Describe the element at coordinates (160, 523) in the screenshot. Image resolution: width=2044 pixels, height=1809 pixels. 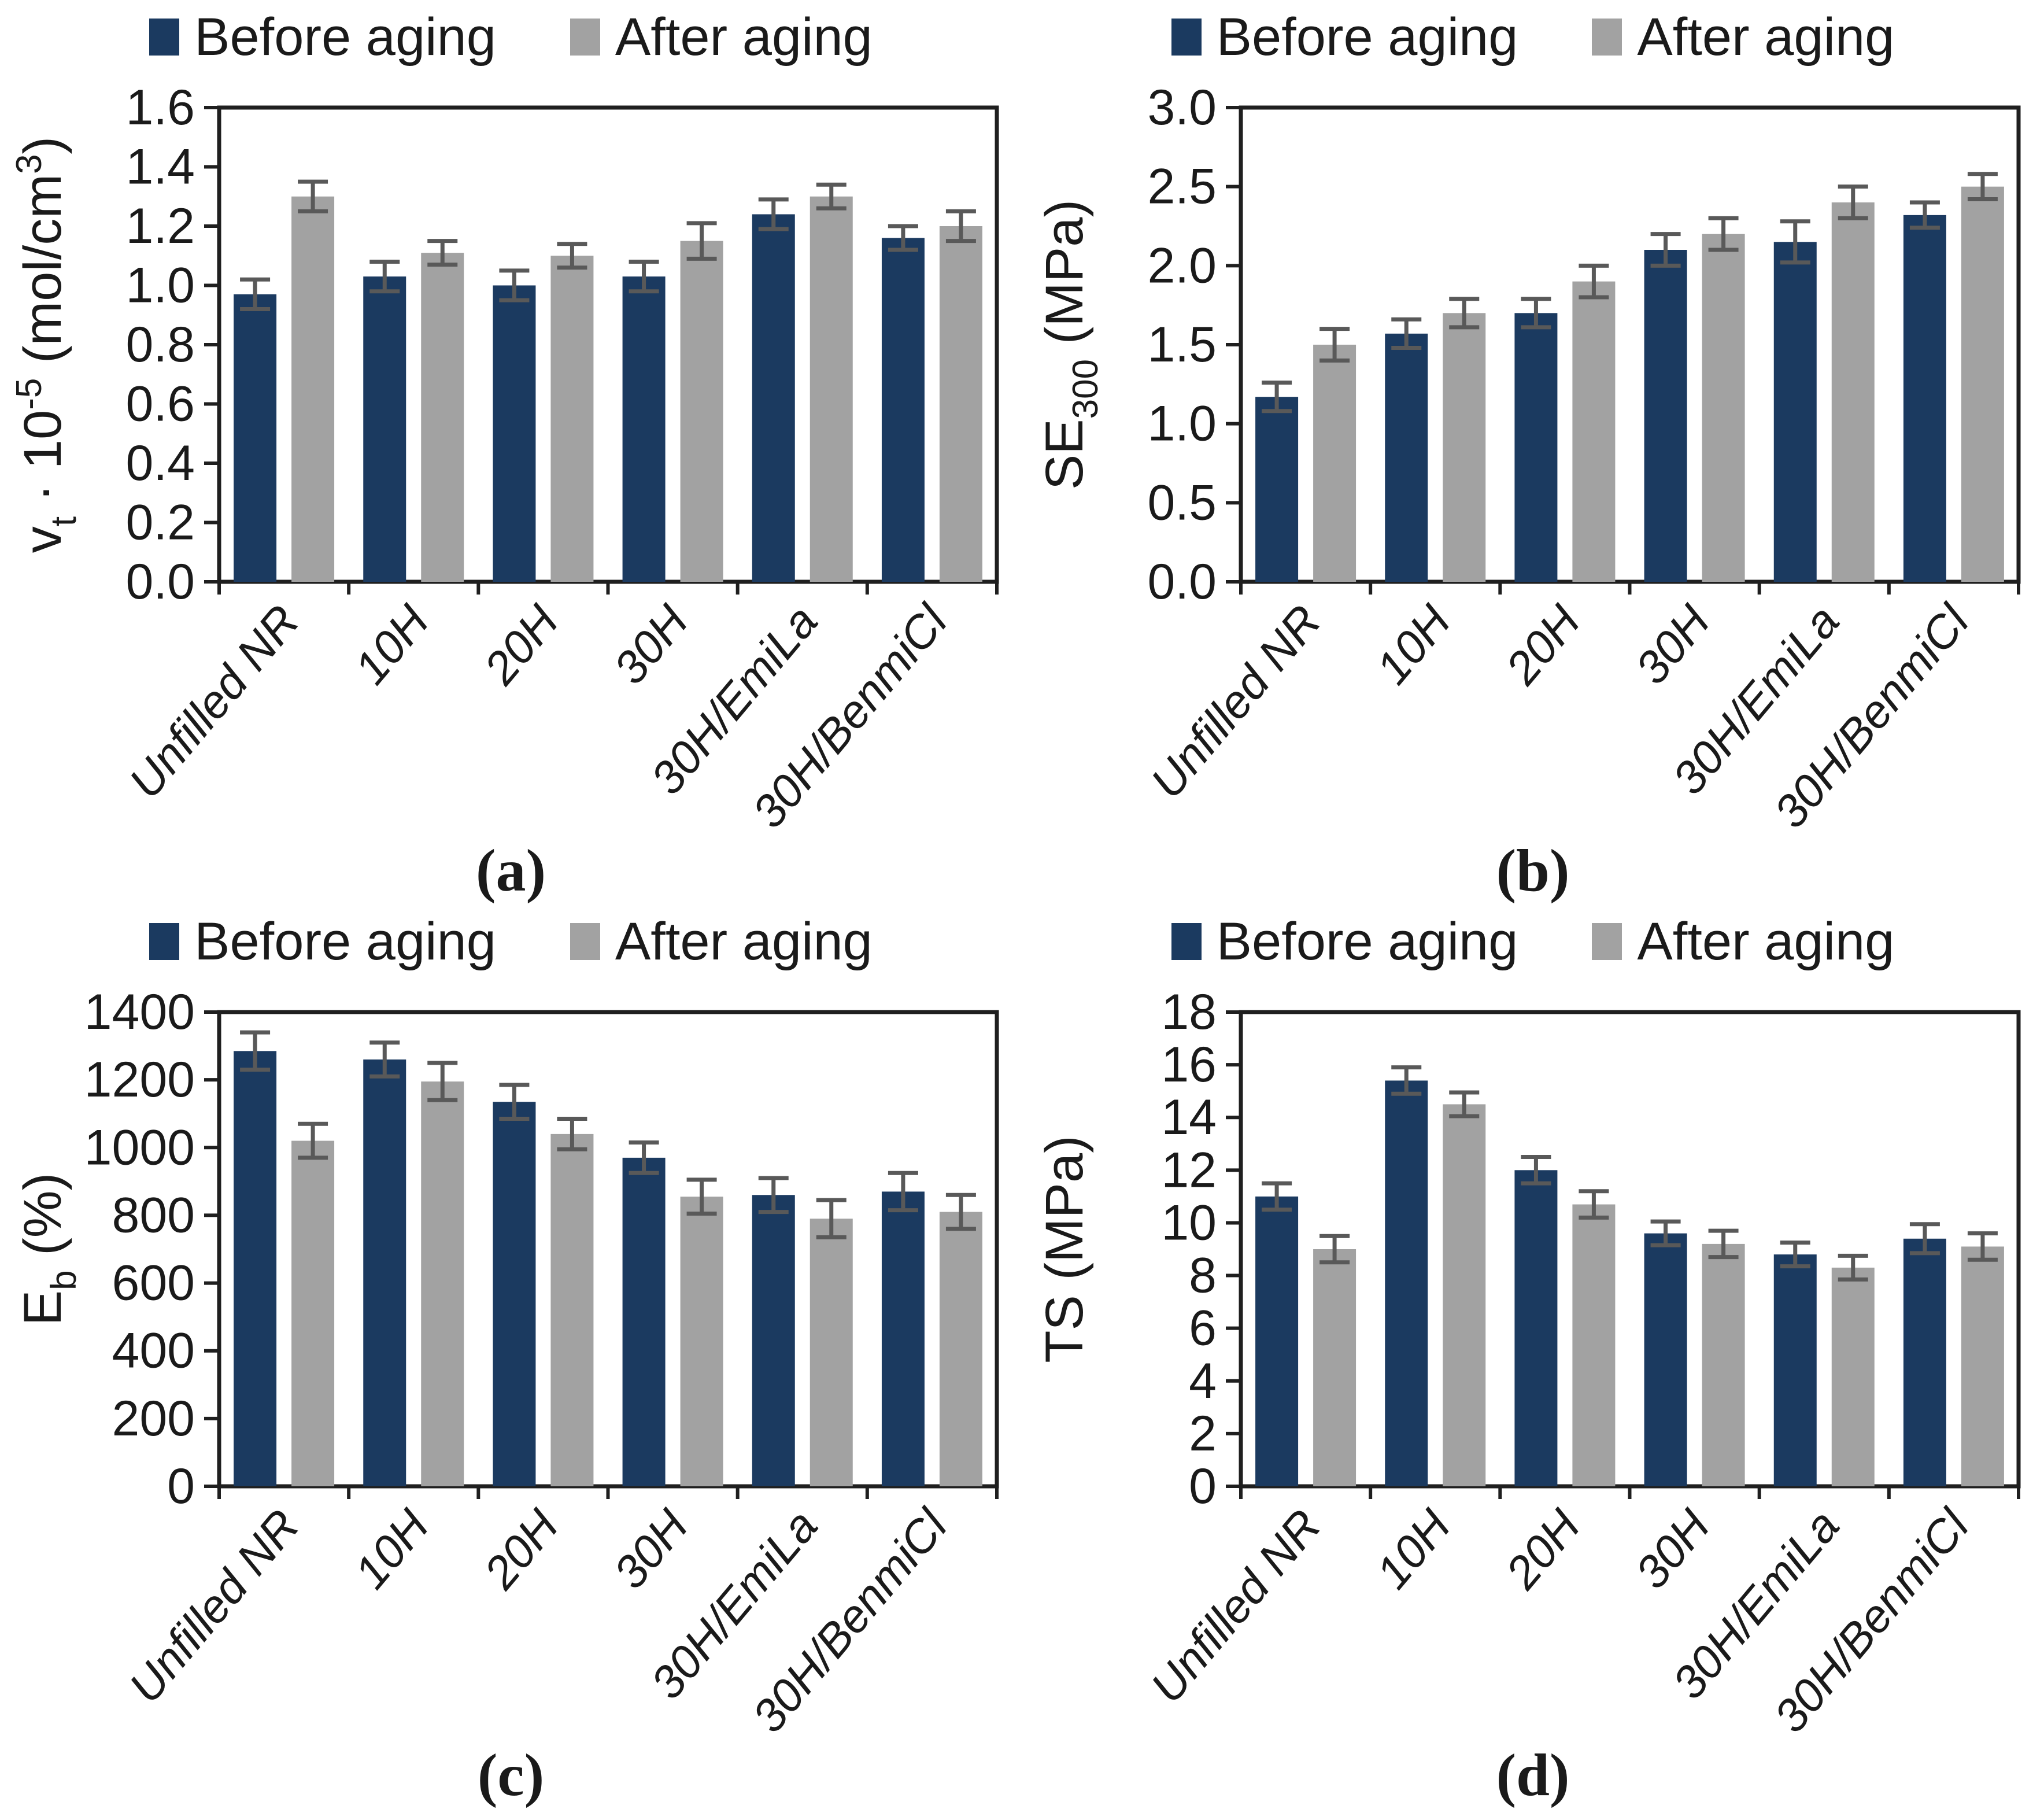
I see `svg-text: 0.2` at that location.